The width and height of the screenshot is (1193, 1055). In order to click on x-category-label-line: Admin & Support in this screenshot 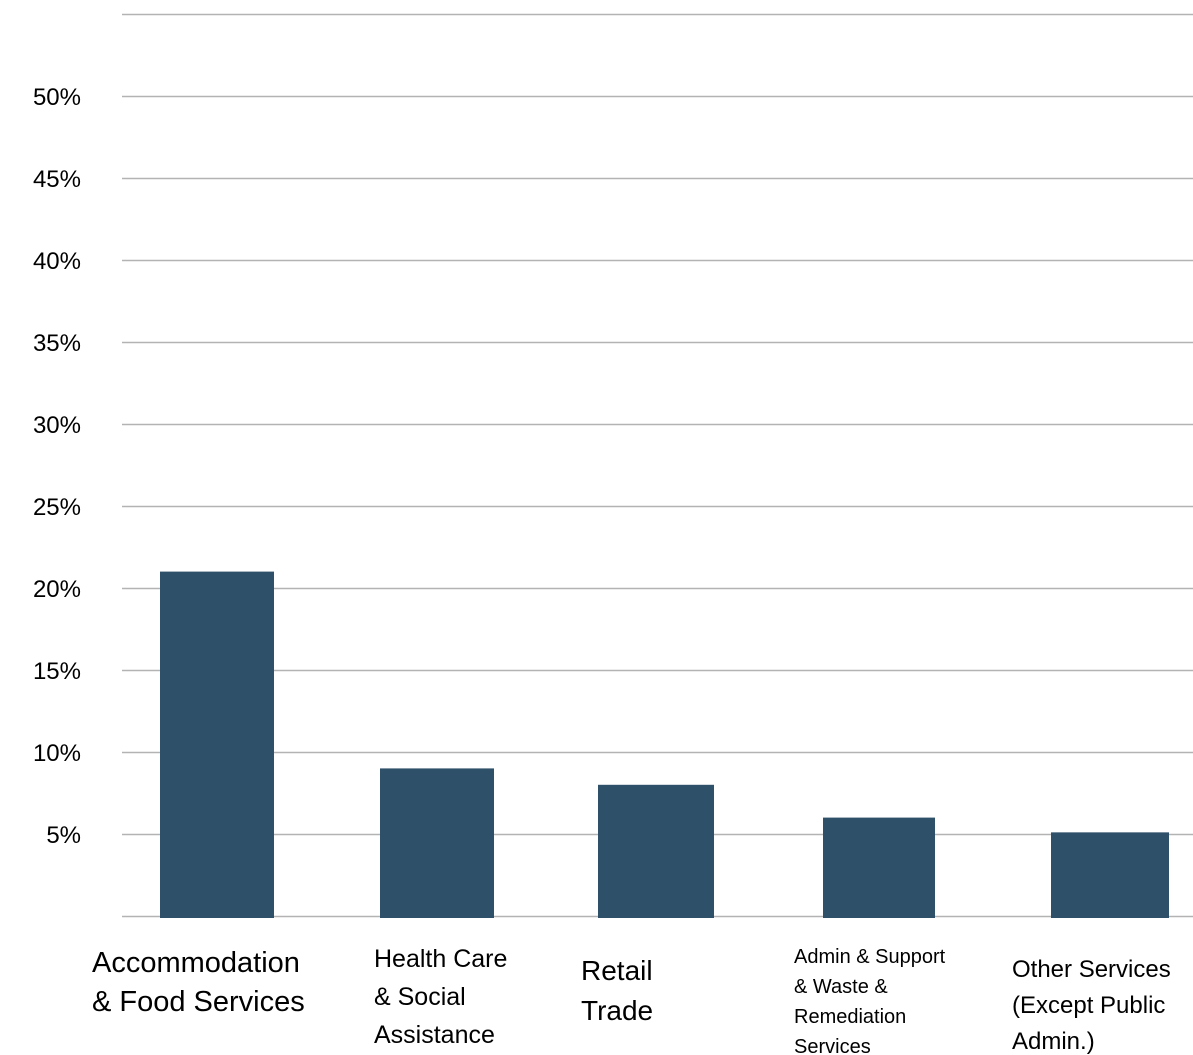, I will do `click(870, 957)`.